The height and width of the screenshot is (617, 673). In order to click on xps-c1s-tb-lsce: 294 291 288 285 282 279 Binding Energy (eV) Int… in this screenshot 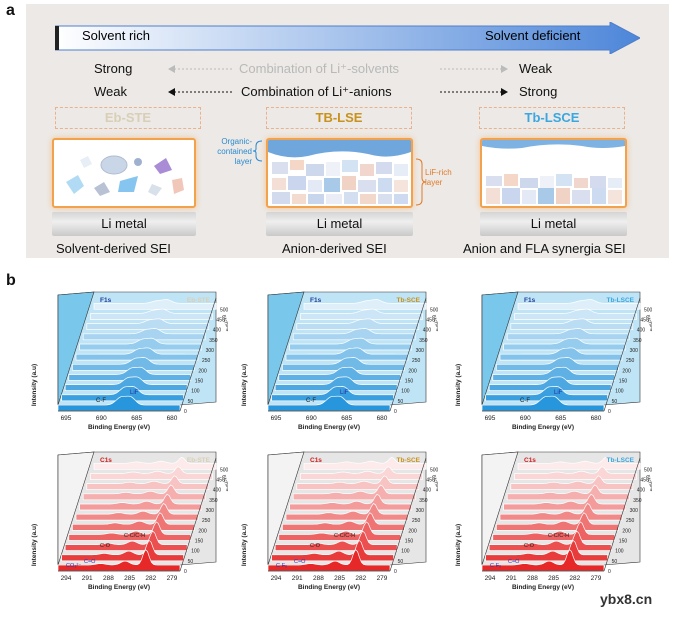, I will do `click(557, 524)`.